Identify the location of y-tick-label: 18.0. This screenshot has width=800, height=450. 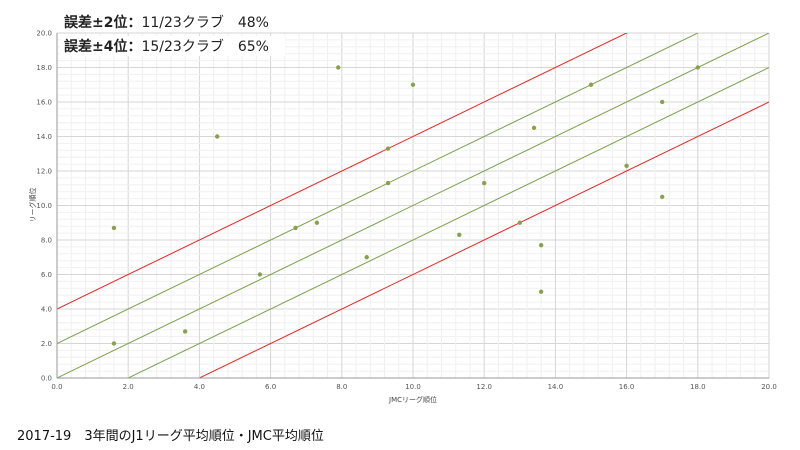
(44, 68).